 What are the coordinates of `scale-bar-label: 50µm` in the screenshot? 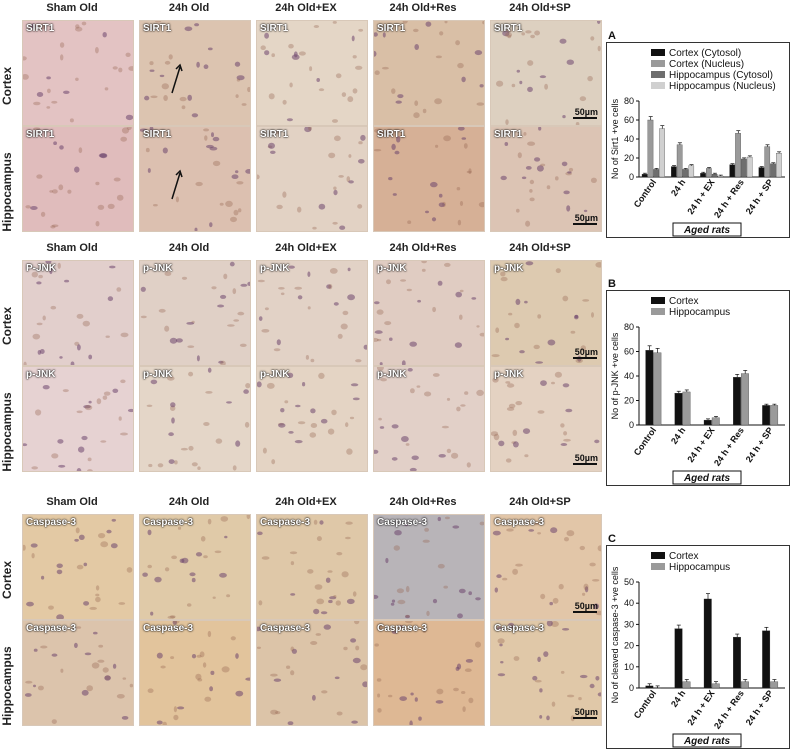 It's located at (586, 712).